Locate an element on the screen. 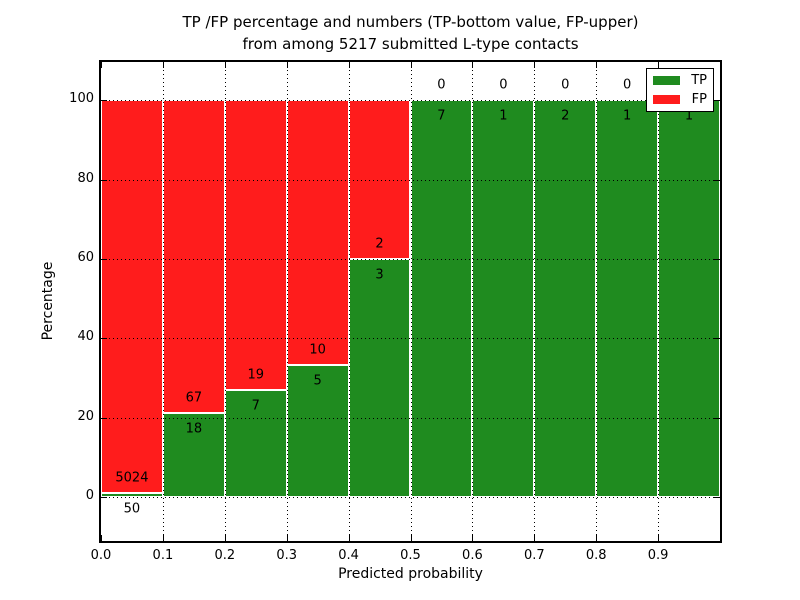 The height and width of the screenshot is (600, 800). x-tick-label: 0.4 is located at coordinates (348, 555).